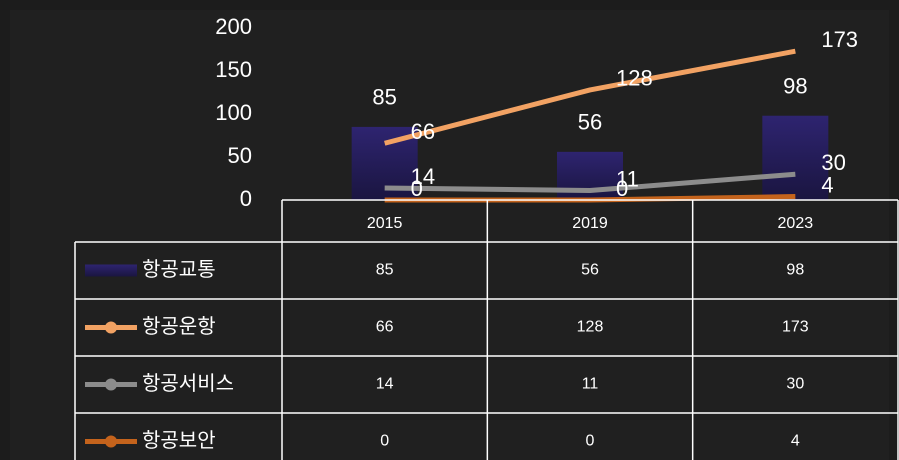 The image size is (899, 460). What do you see at coordinates (590, 270) in the screenshot?
I see `table-cell: 56` at bounding box center [590, 270].